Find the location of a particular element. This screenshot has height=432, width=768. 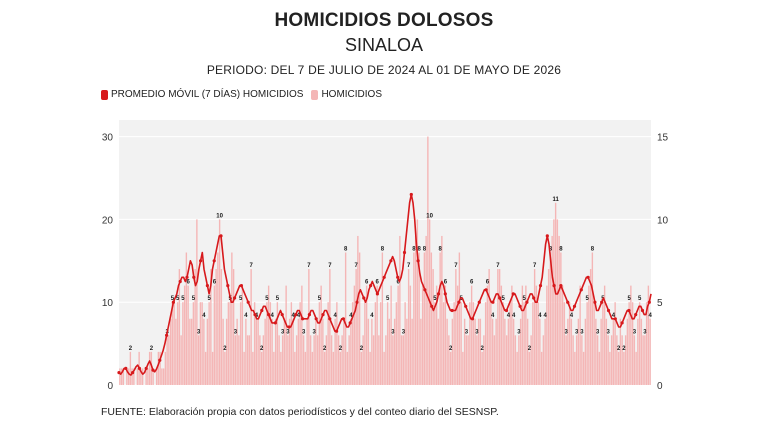

legend-label-avg: PROMEDIO MÓVIL (7 DÍAS) HOMICIDIOS is located at coordinates (207, 94).